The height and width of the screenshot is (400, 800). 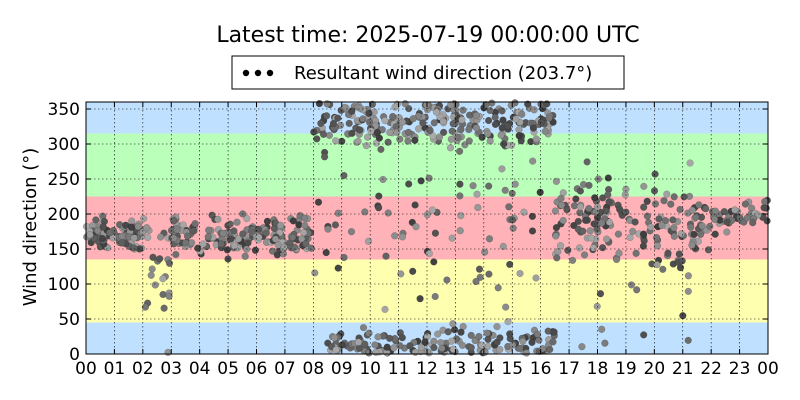 What do you see at coordinates (200, 369) in the screenshot?
I see `x-tick-label: 04` at bounding box center [200, 369].